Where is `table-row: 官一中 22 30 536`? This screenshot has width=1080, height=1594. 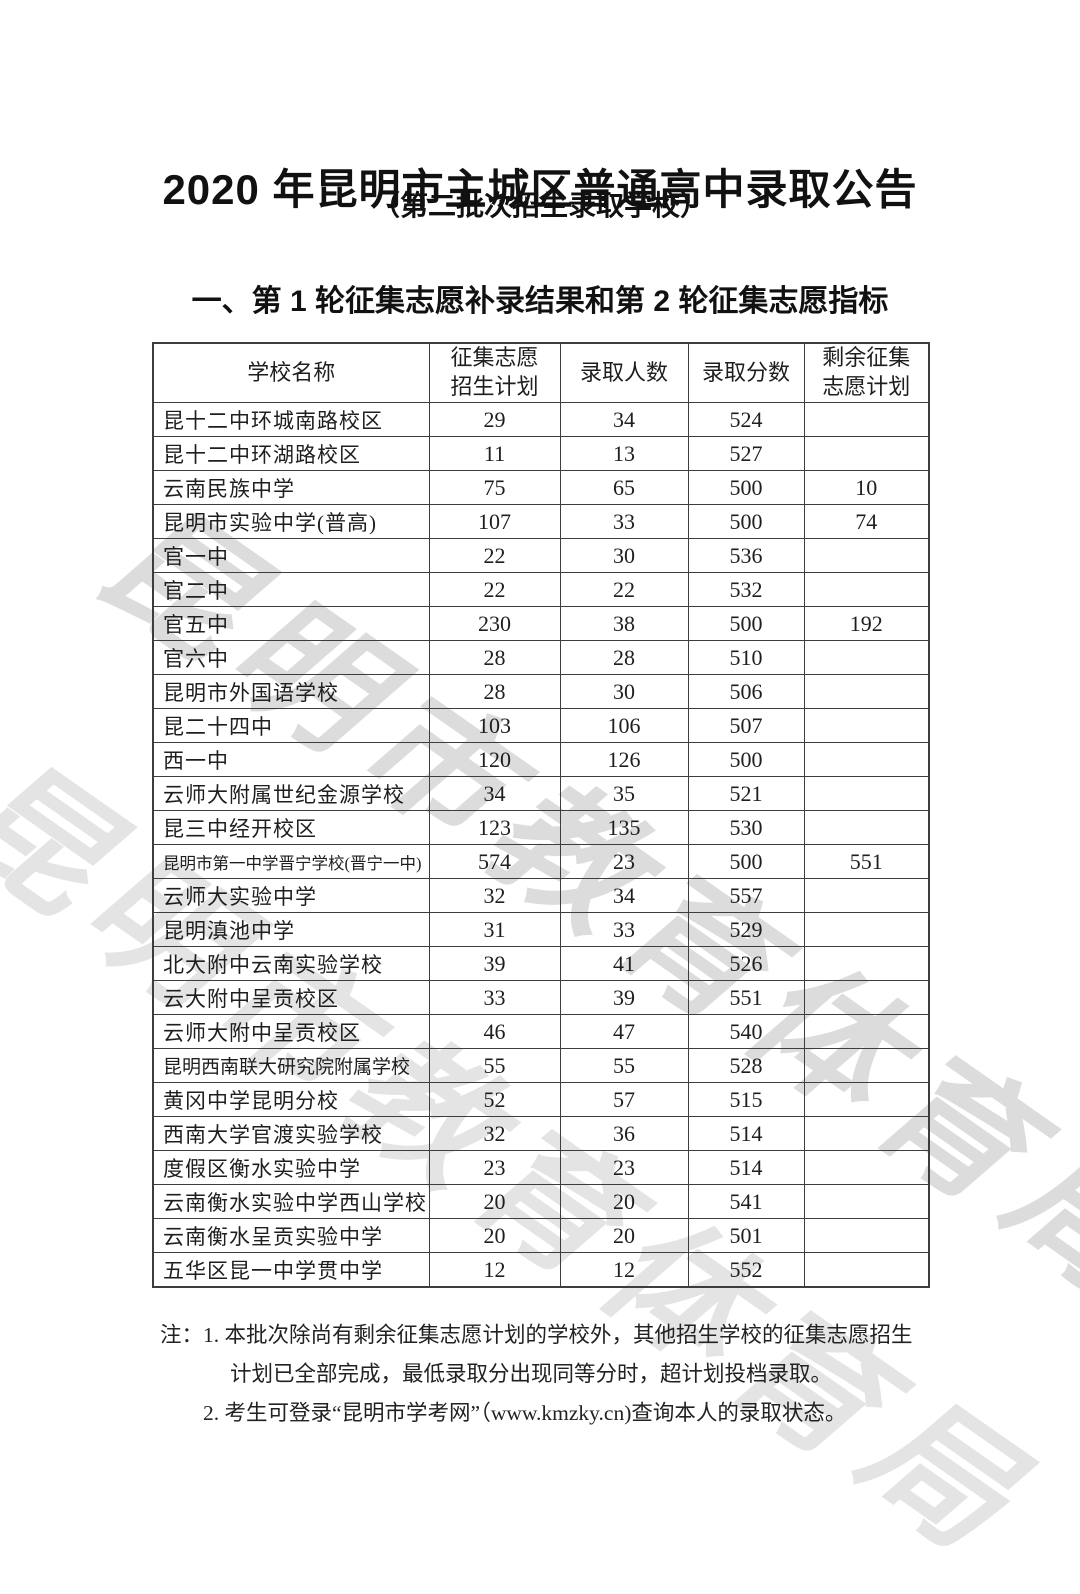
table-row: 官一中 22 30 536 is located at coordinates (541, 555).